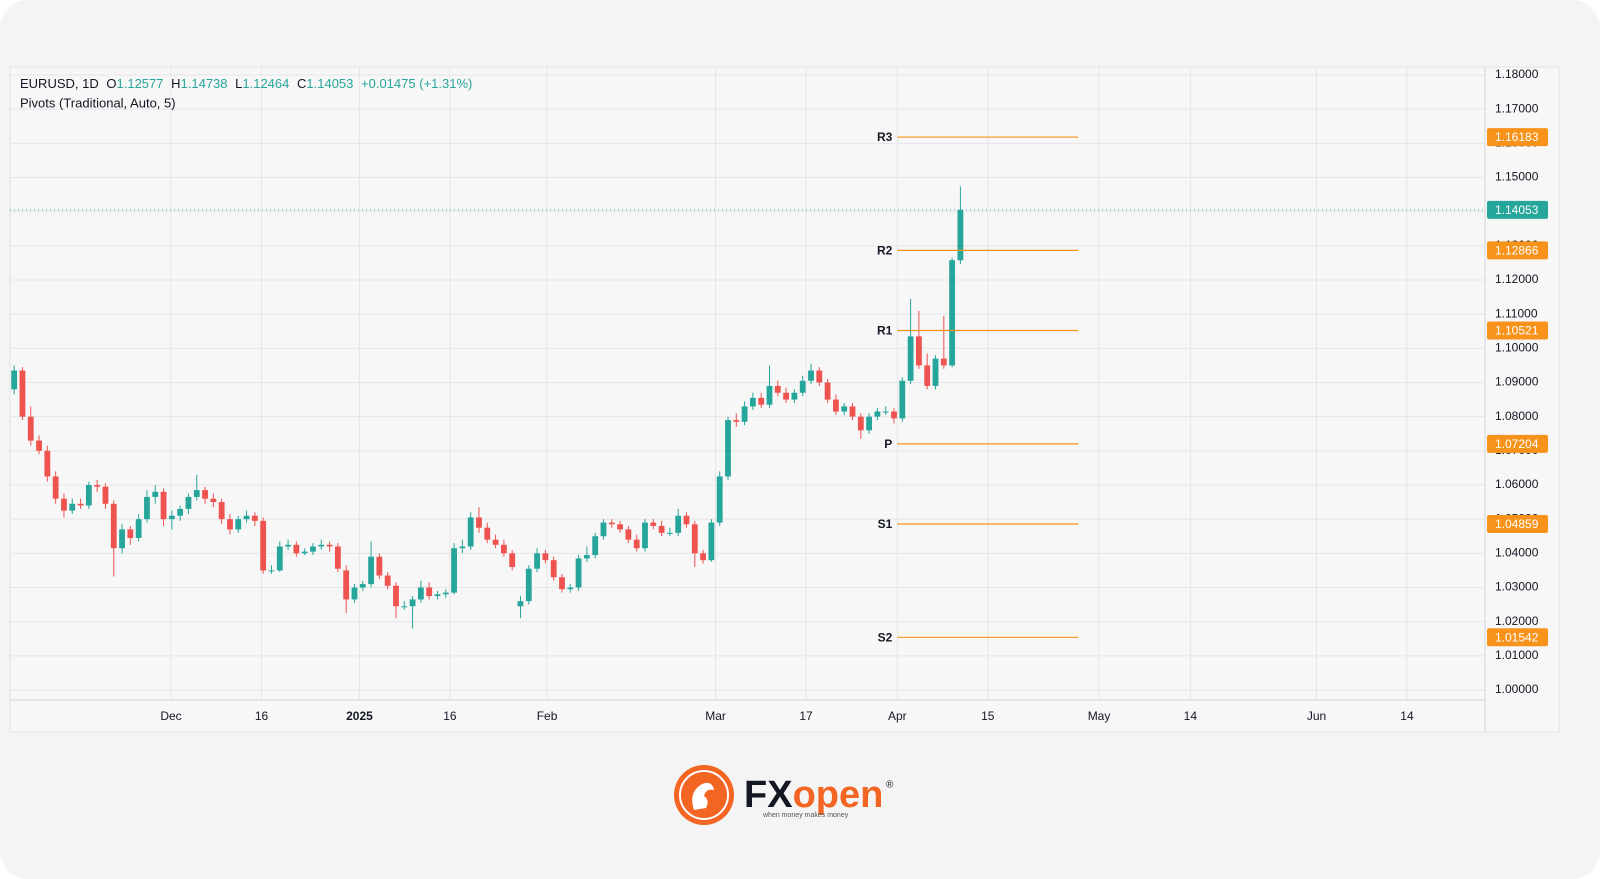 This screenshot has width=1600, height=879. I want to click on x-tick-label: Feb, so click(547, 716).